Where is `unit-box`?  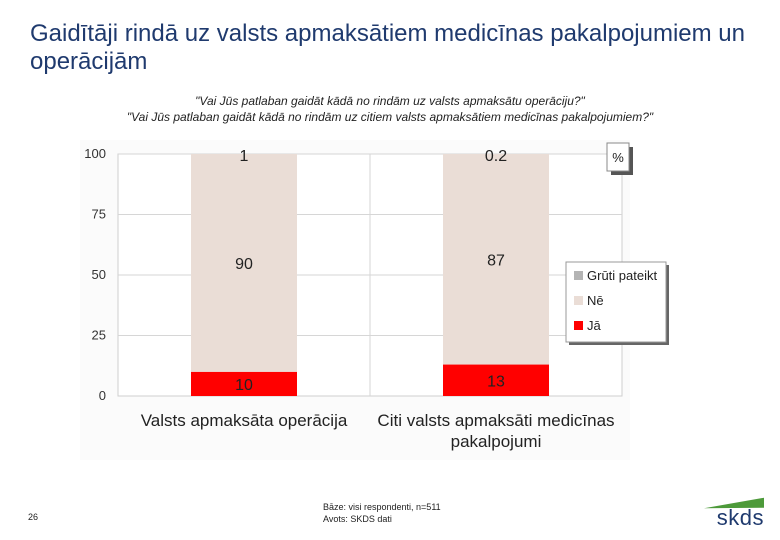 unit-box is located at coordinates (618, 157).